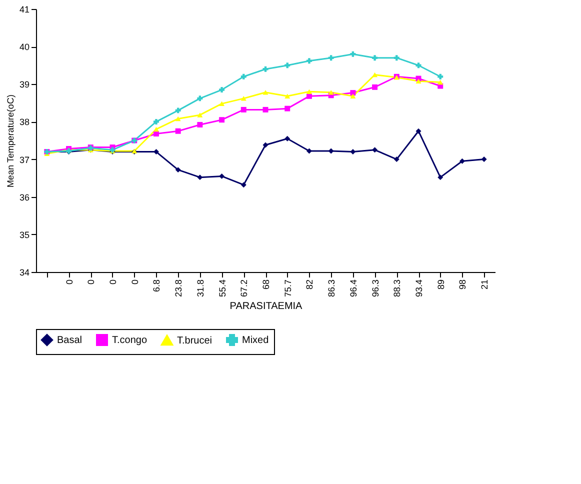 This screenshot has height=484, width=581. What do you see at coordinates (266, 285) in the screenshot?
I see `x-tick-label: 68` at bounding box center [266, 285].